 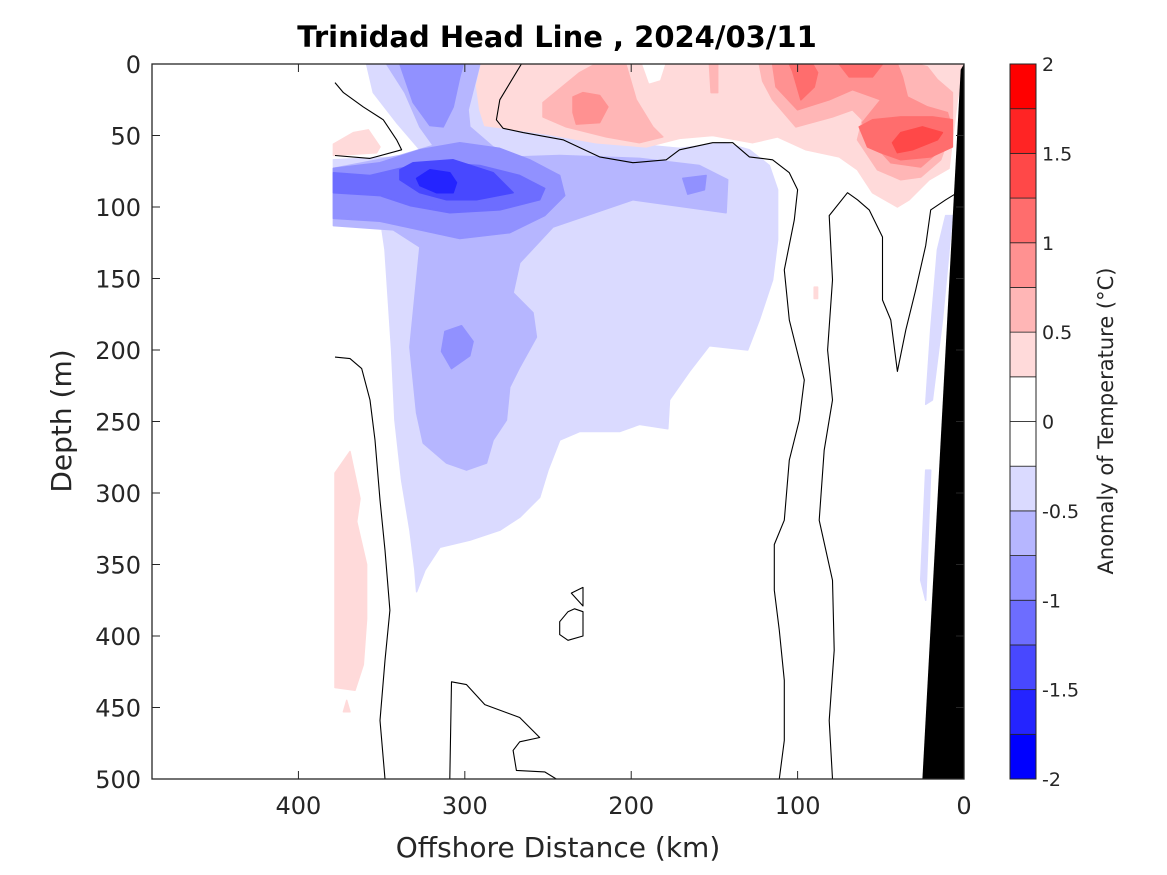 I want to click on y-tick-label: 250, so click(x=118, y=423).